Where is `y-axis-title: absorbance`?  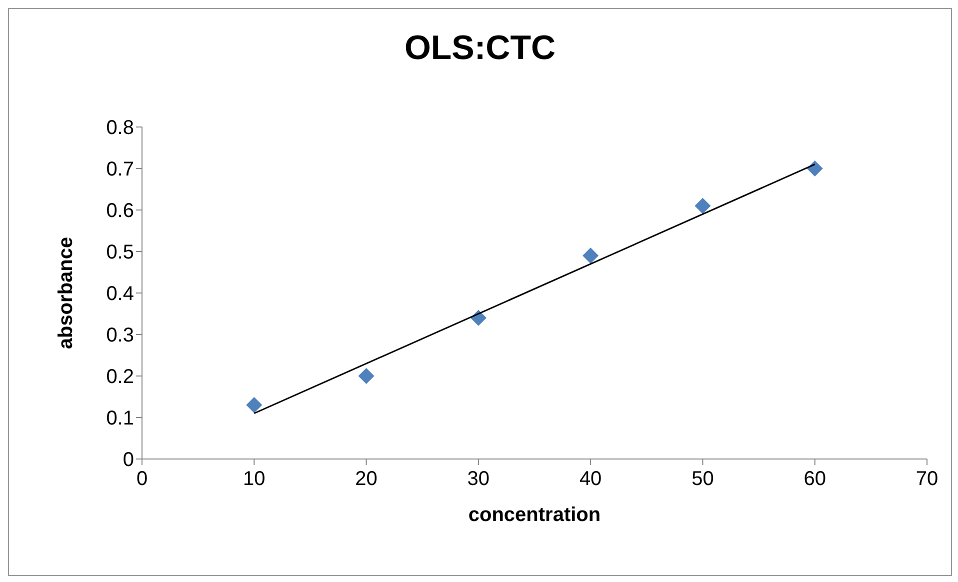
y-axis-title: absorbance is located at coordinates (66, 293).